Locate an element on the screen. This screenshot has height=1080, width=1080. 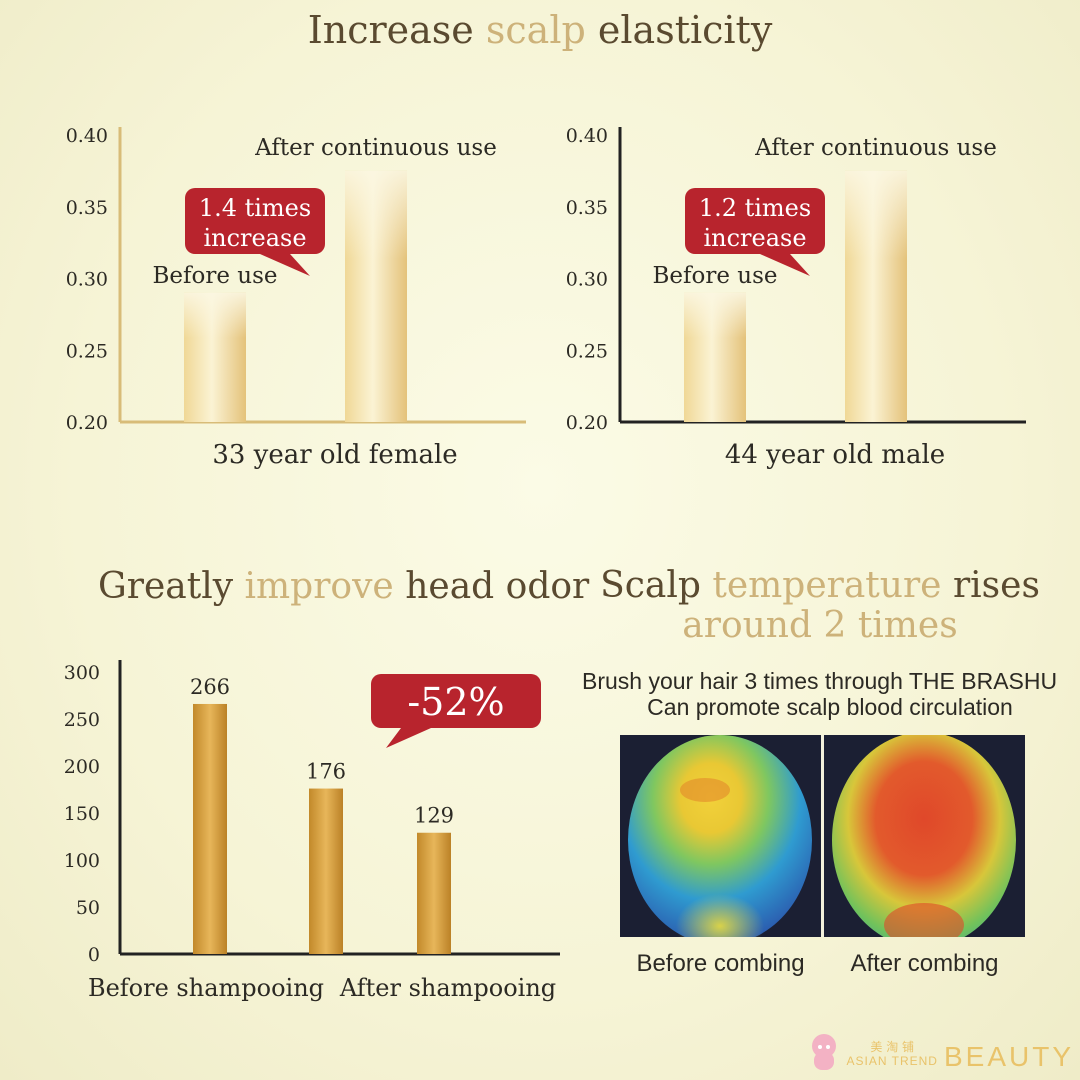
before-combing-label: Before combing is located at coordinates (720, 963).